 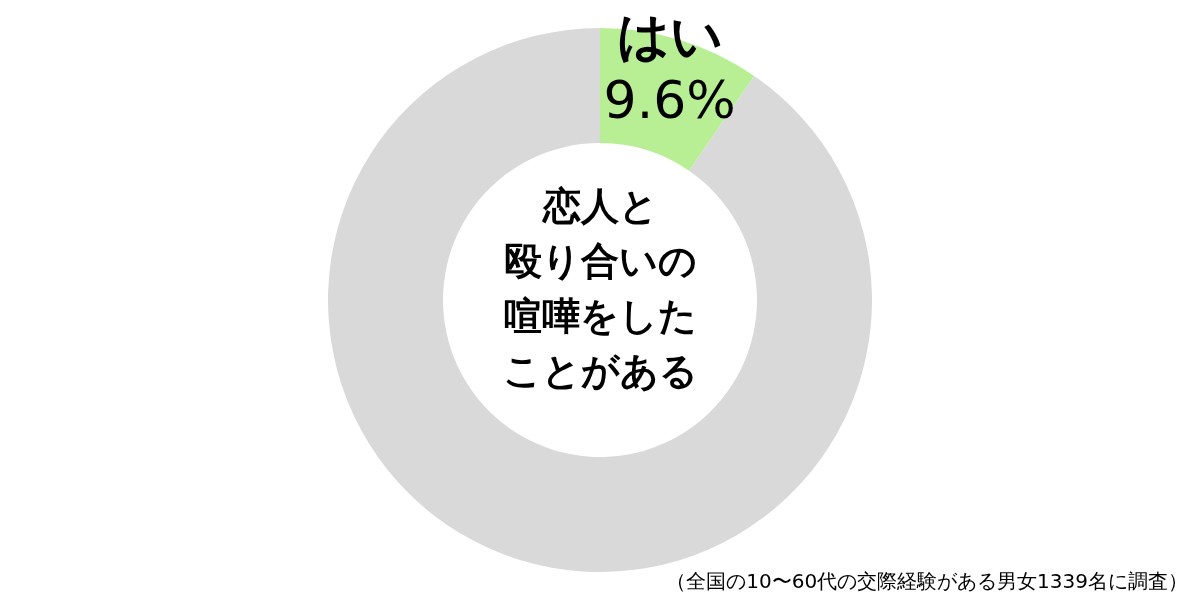 I want to click on slice-label: はい, so click(x=669, y=36).